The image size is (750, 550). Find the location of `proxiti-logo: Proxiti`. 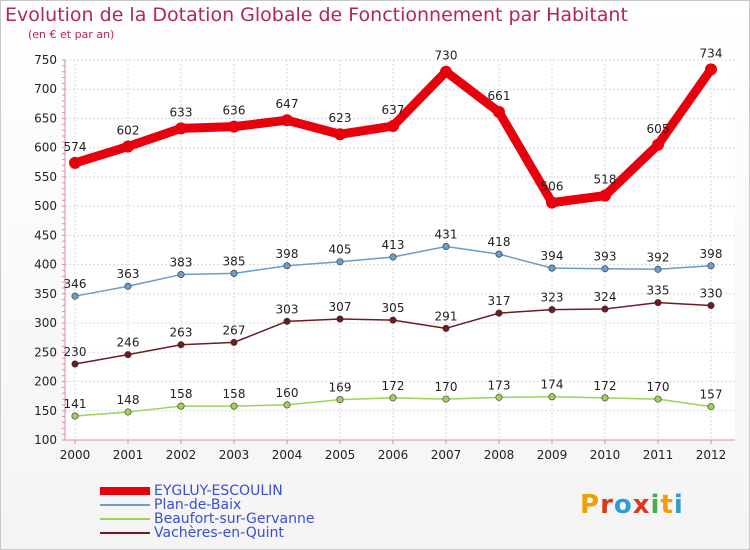

proxiti-logo: Proxiti is located at coordinates (632, 505).